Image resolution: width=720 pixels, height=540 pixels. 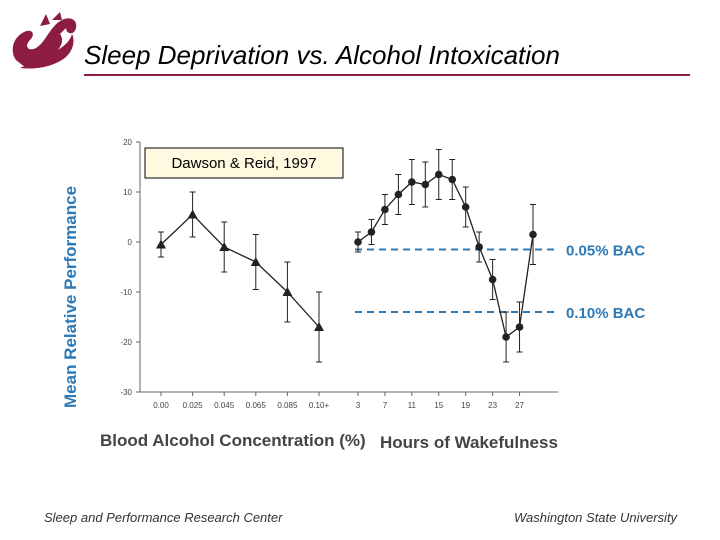 What do you see at coordinates (500, 282) in the screenshot?
I see `reference-lines: 0.05% BAC 0.10% BAC` at bounding box center [500, 282].